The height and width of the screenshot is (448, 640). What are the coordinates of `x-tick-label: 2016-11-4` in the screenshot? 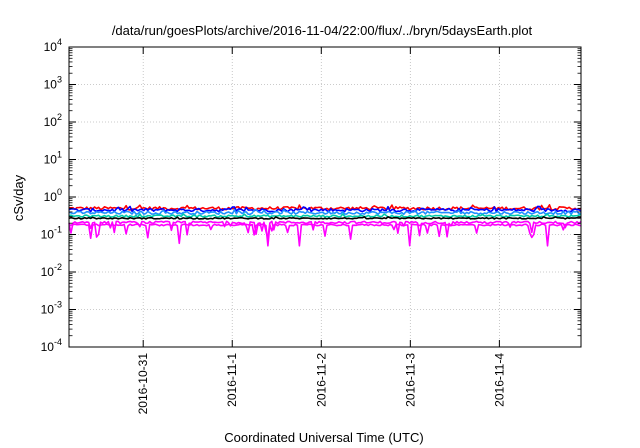 It's located at (499, 380).